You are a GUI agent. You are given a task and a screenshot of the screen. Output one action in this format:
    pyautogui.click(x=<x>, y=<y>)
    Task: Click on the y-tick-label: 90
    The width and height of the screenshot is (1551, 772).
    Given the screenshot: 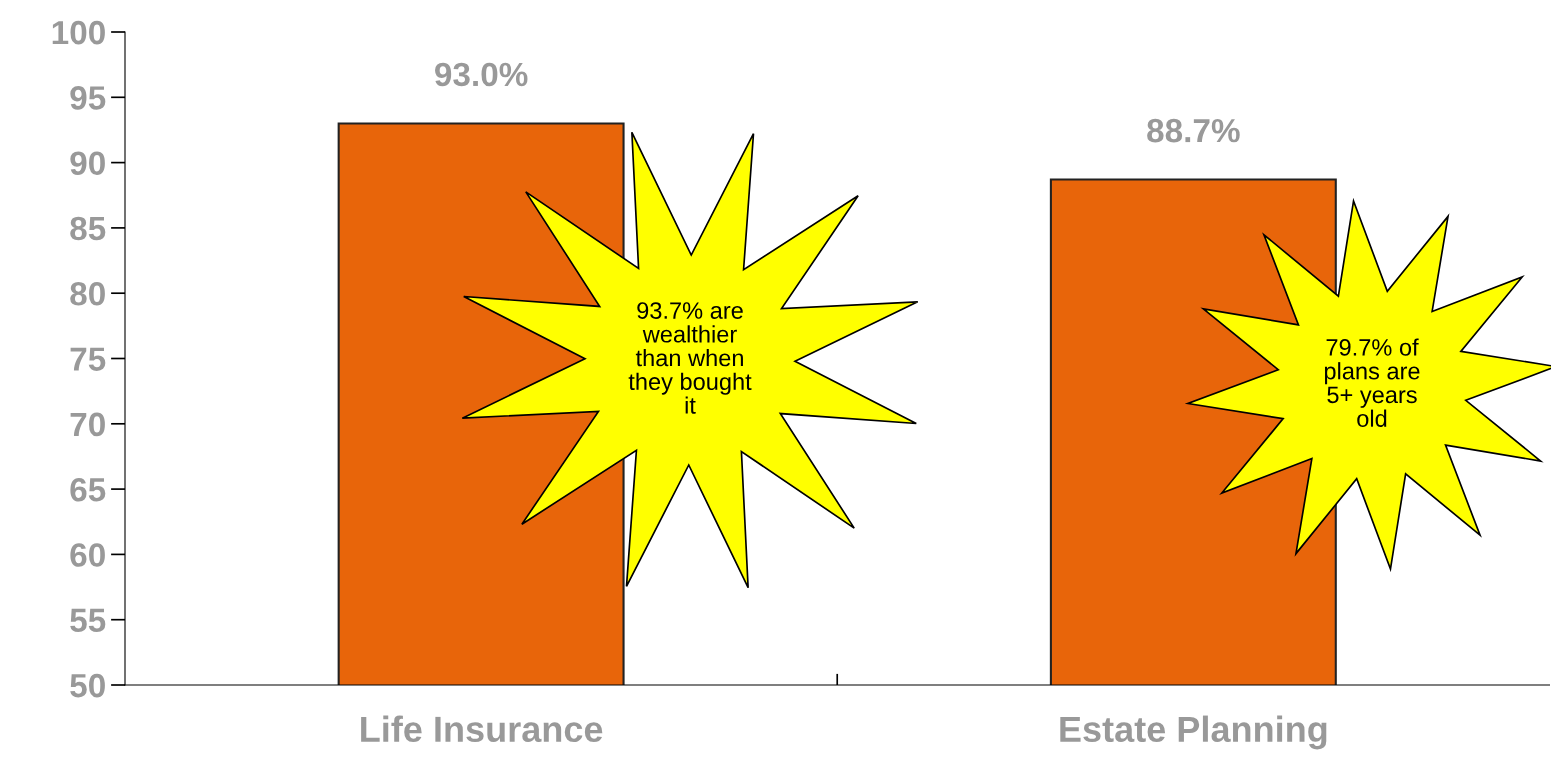 What is the action you would take?
    pyautogui.click(x=87, y=163)
    